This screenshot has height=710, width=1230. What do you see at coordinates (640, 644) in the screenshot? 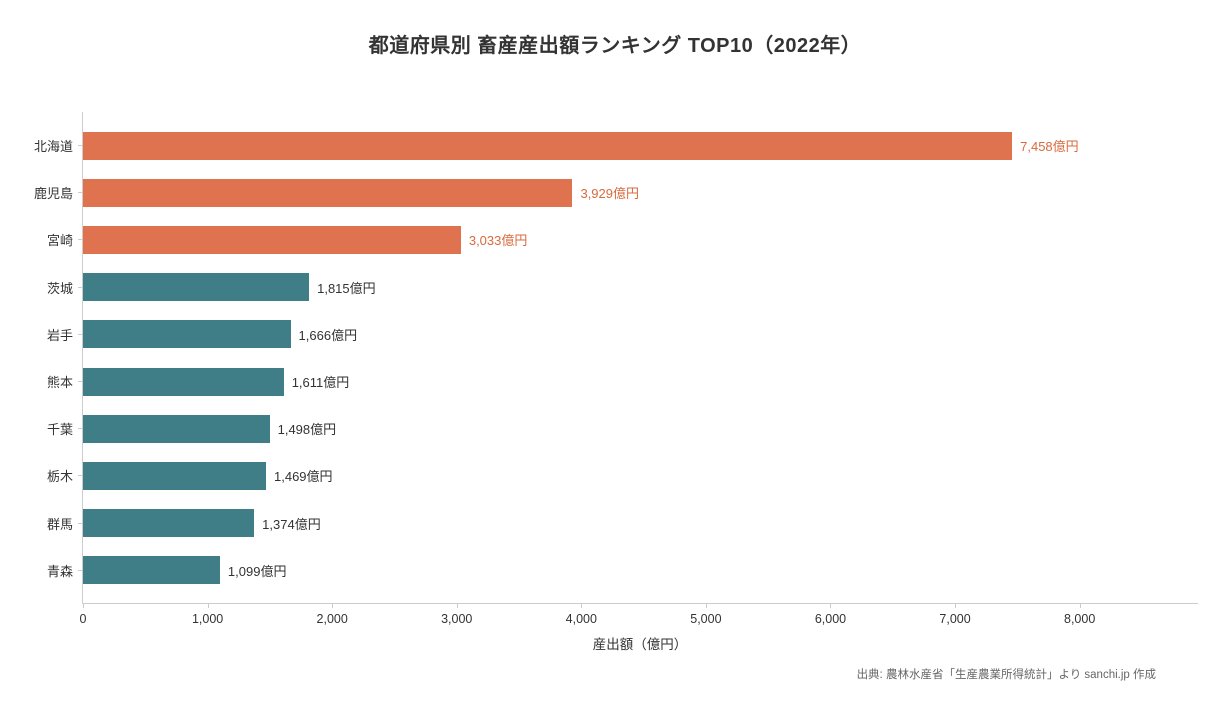
I see `x-axis-label: 産出額（億円）` at bounding box center [640, 644].